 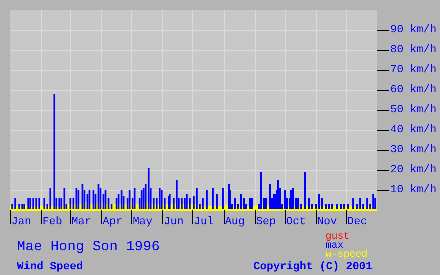 What do you see at coordinates (22, 222) in the screenshot?
I see `x-tick-label: Jan` at bounding box center [22, 222].